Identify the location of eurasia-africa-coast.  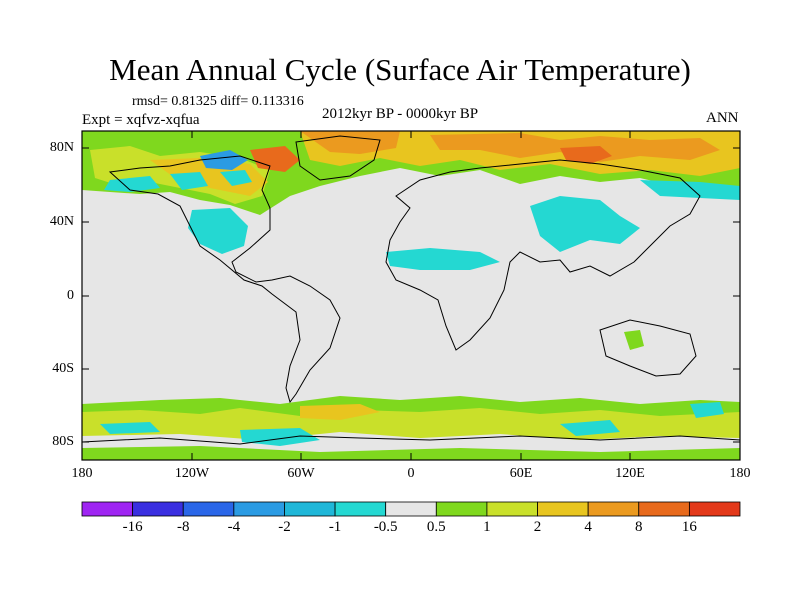
(543, 255).